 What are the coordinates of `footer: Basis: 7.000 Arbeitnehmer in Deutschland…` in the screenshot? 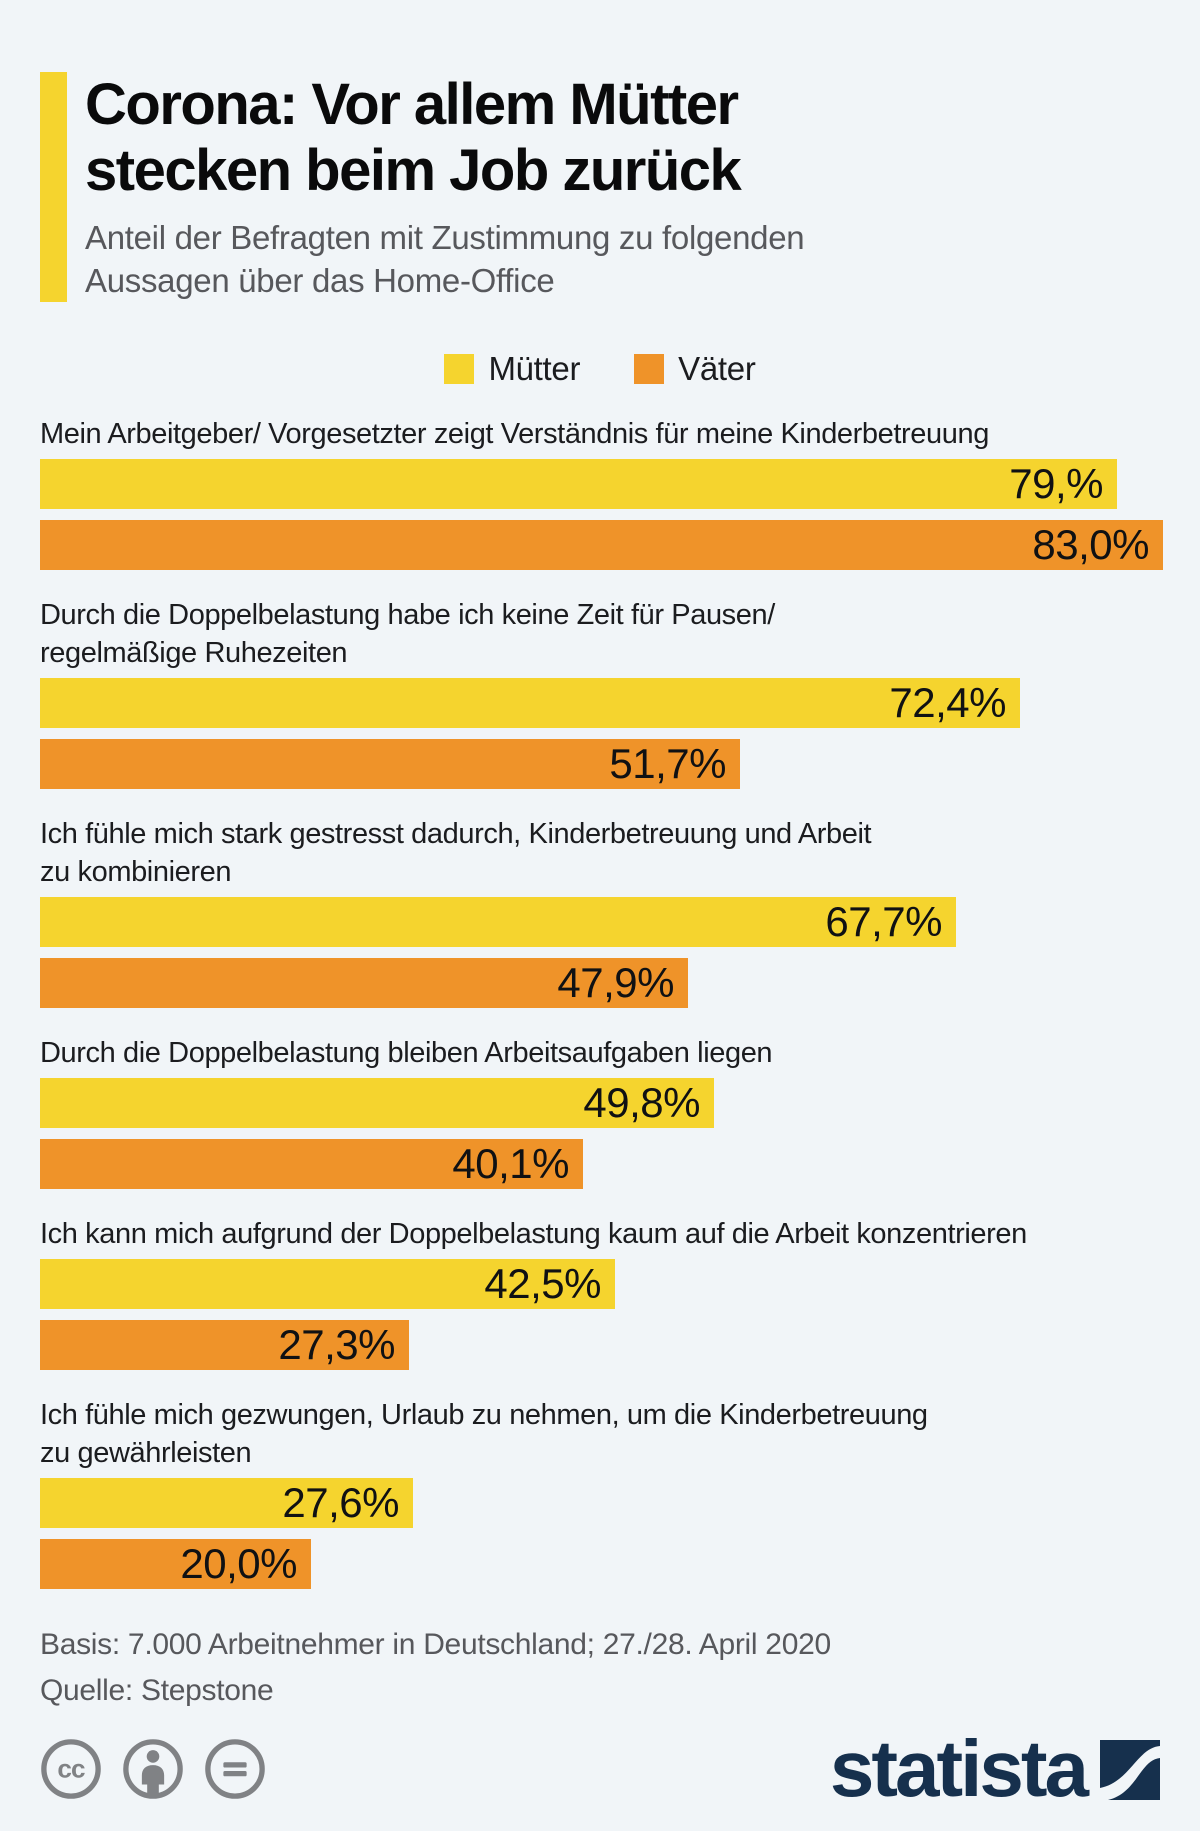 It's located at (600, 1717).